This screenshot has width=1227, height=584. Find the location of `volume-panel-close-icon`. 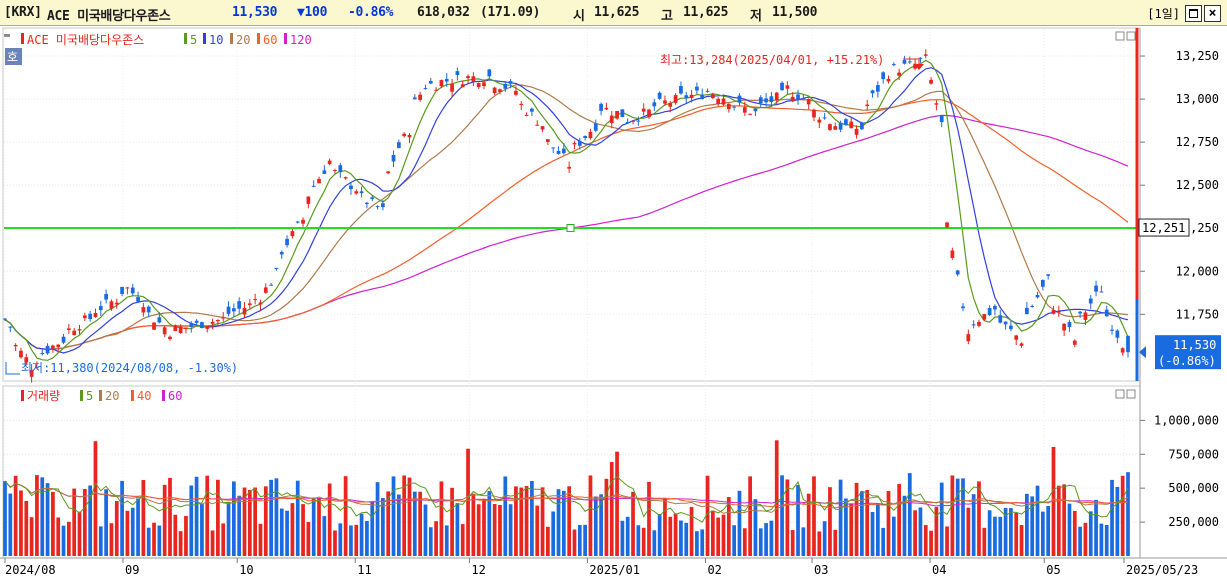

volume-panel-close-icon is located at coordinates (1131, 394).